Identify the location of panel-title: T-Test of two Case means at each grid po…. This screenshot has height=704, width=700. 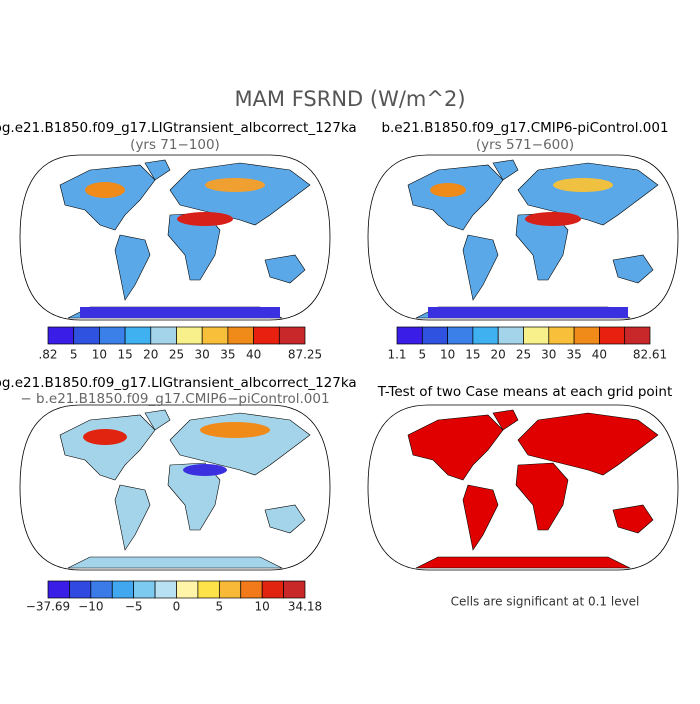
(525, 392).